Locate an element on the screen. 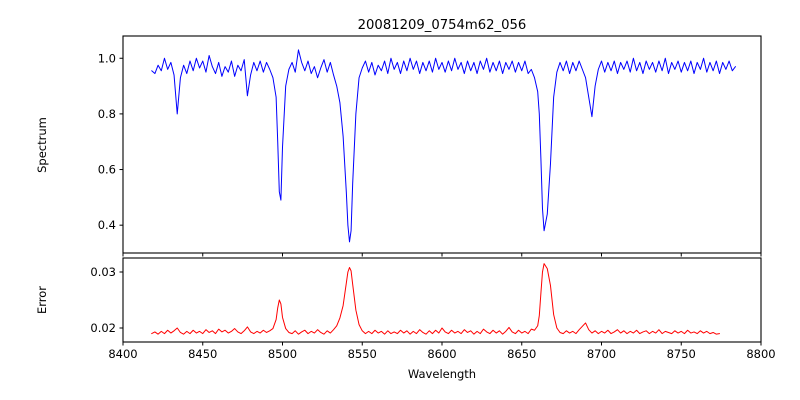 This screenshot has width=800, height=400. error-x-tick-label: 8500 is located at coordinates (282, 354).